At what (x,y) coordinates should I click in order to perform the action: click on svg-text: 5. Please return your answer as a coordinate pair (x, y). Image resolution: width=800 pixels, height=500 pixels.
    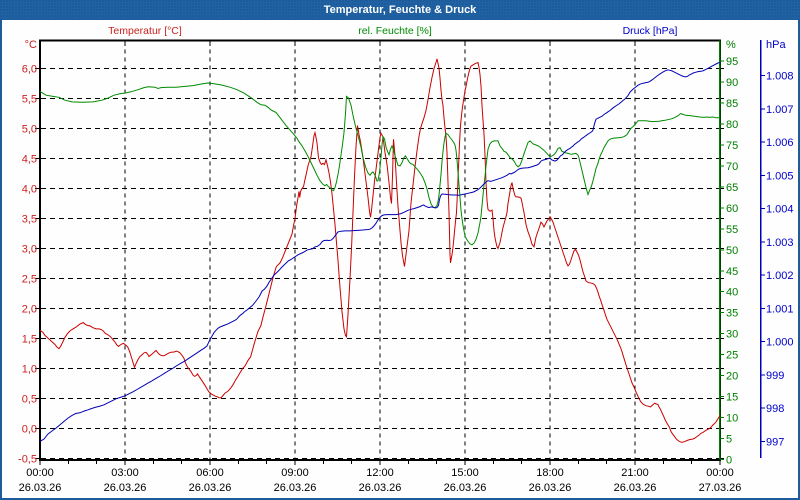
    Looking at the image, I should click on (729, 439).